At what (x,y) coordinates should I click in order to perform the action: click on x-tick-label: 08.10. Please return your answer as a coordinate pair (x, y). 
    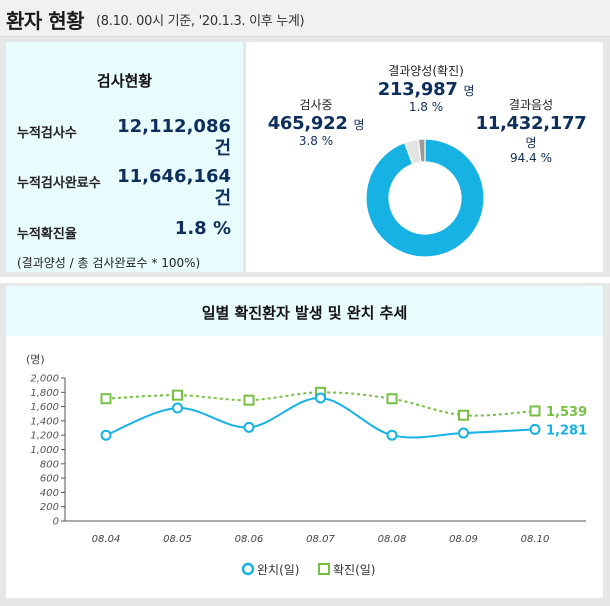
    Looking at the image, I should click on (535, 539).